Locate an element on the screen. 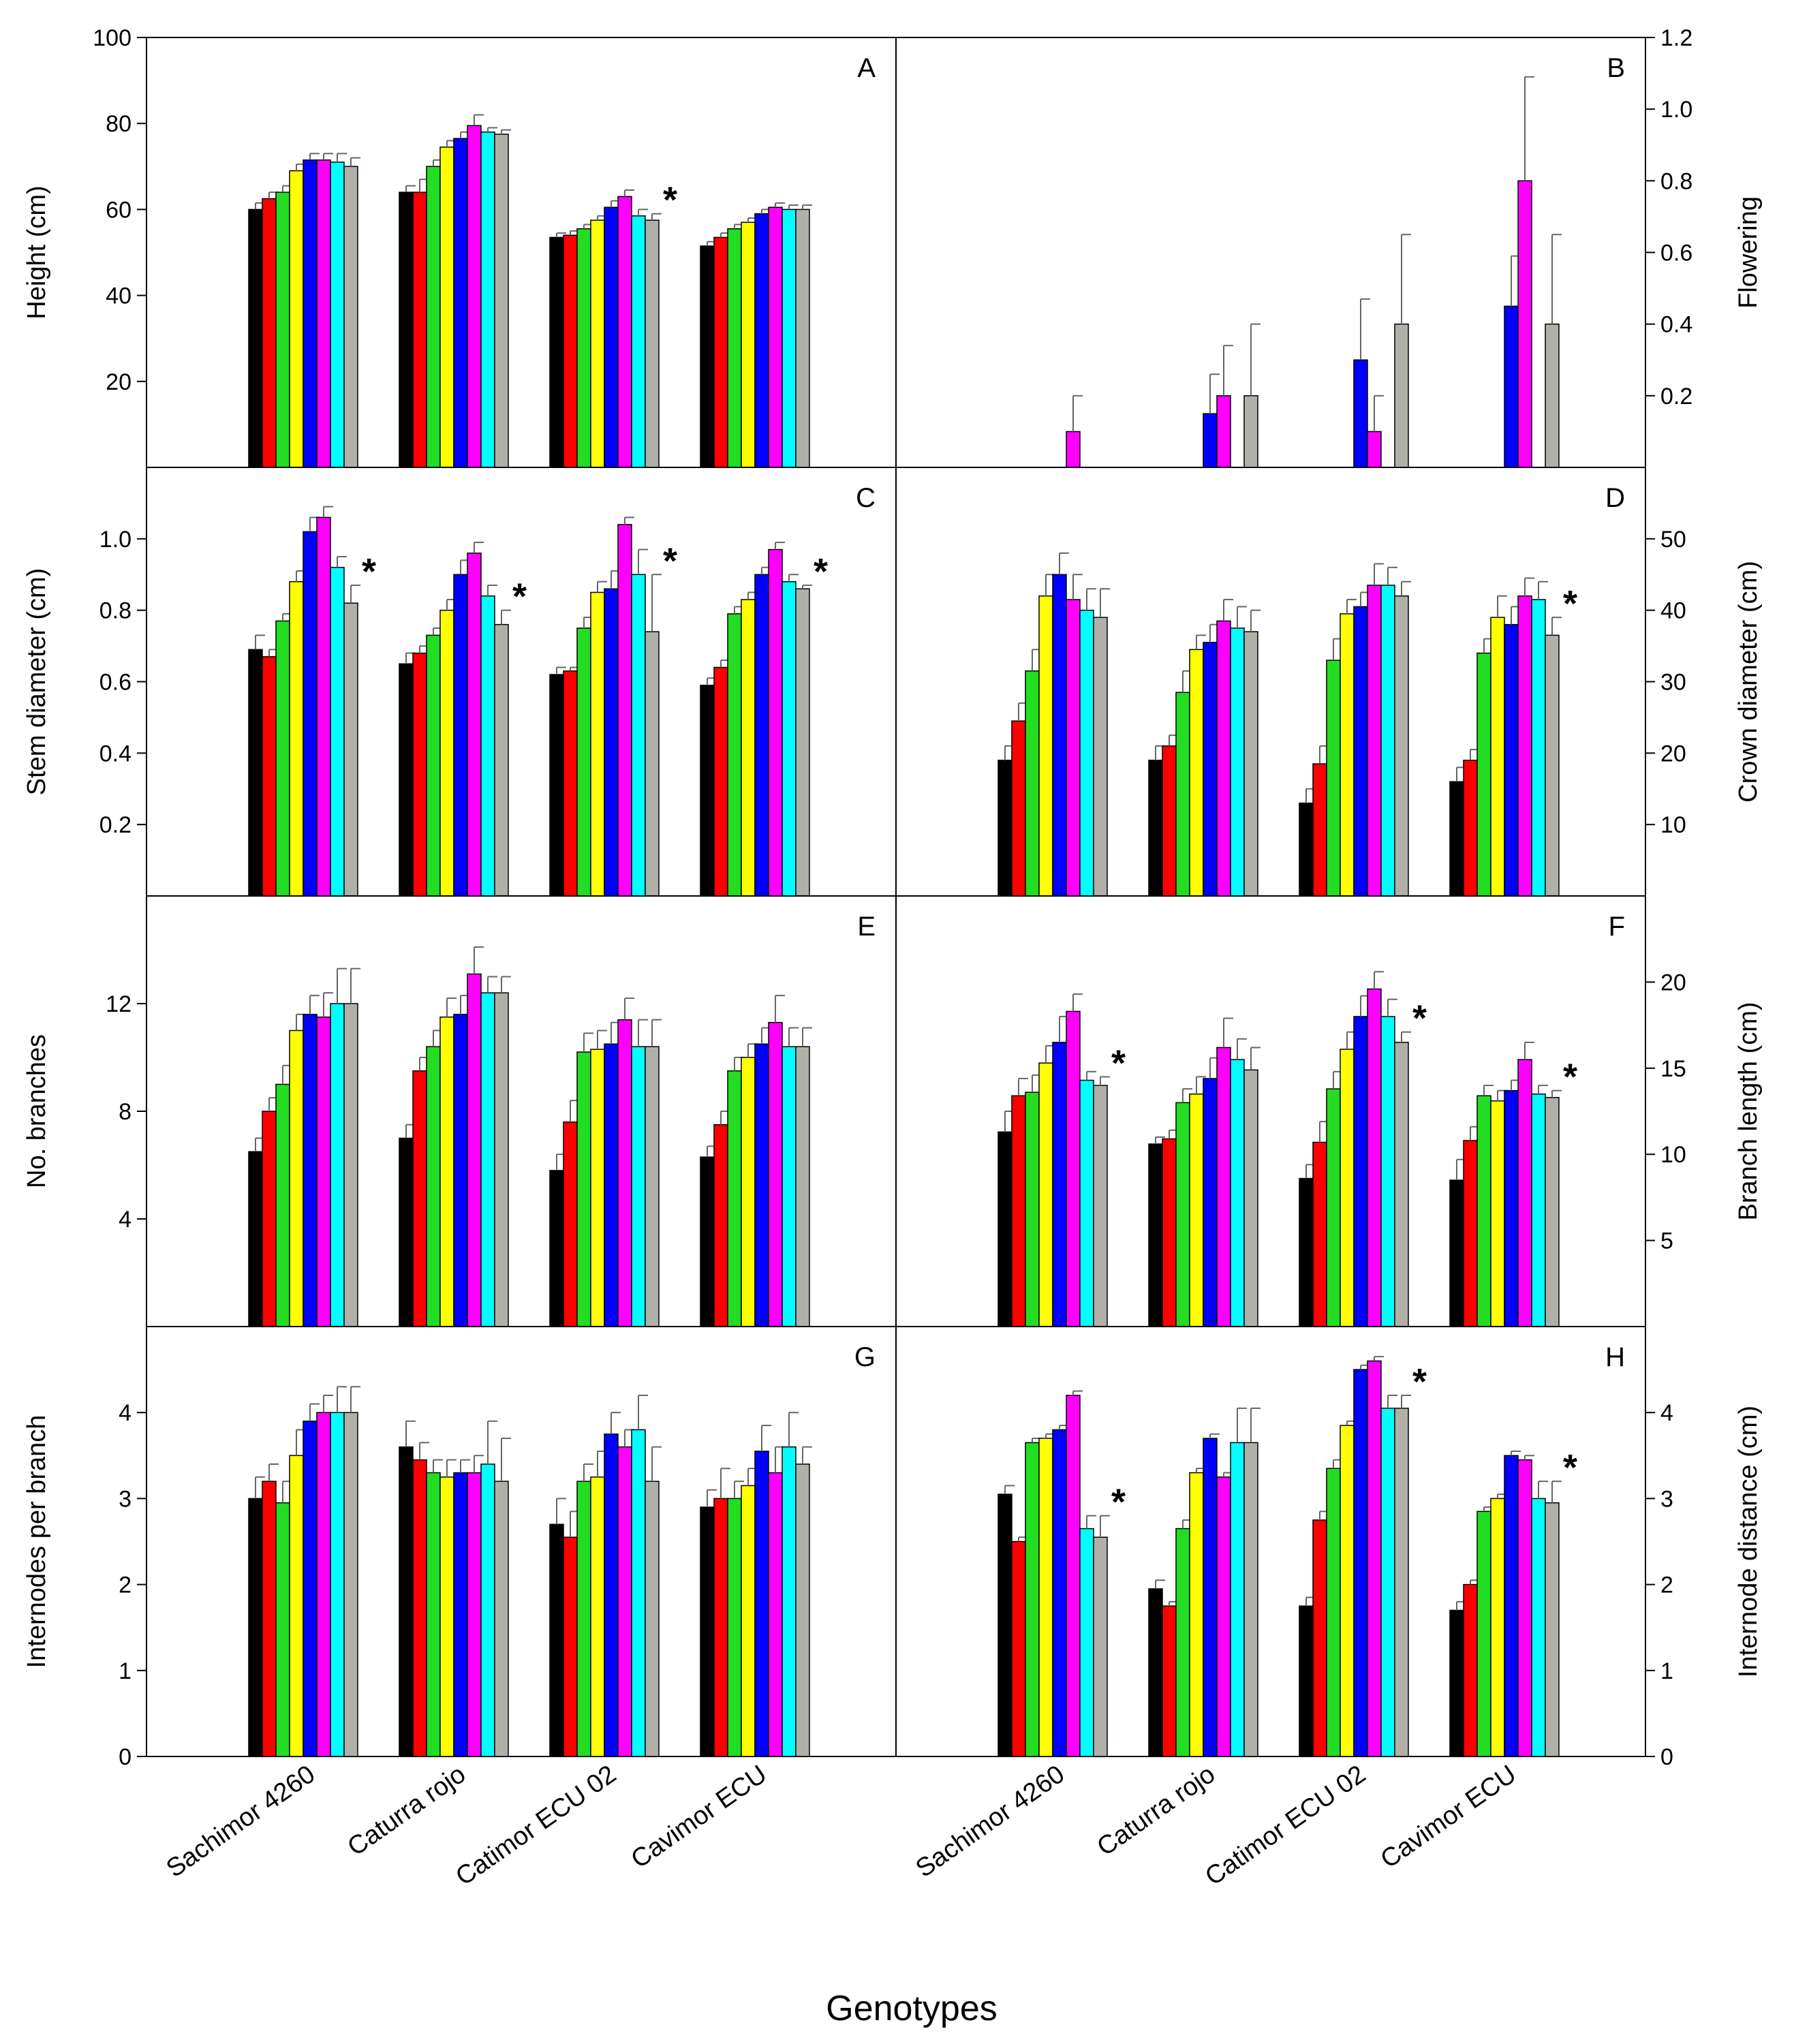 This screenshot has height=2044, width=1794. y-axis-title: Internode distance (cm) is located at coordinates (1749, 1541).